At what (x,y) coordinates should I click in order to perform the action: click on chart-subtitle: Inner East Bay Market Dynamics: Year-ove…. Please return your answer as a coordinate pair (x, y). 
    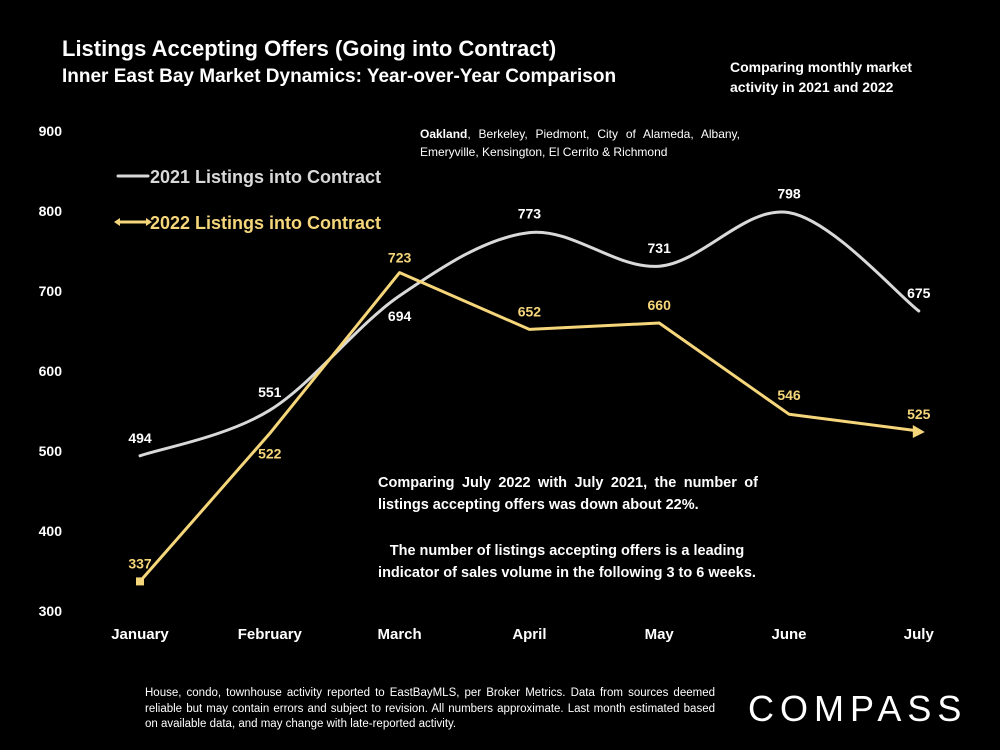
    Looking at the image, I should click on (339, 76).